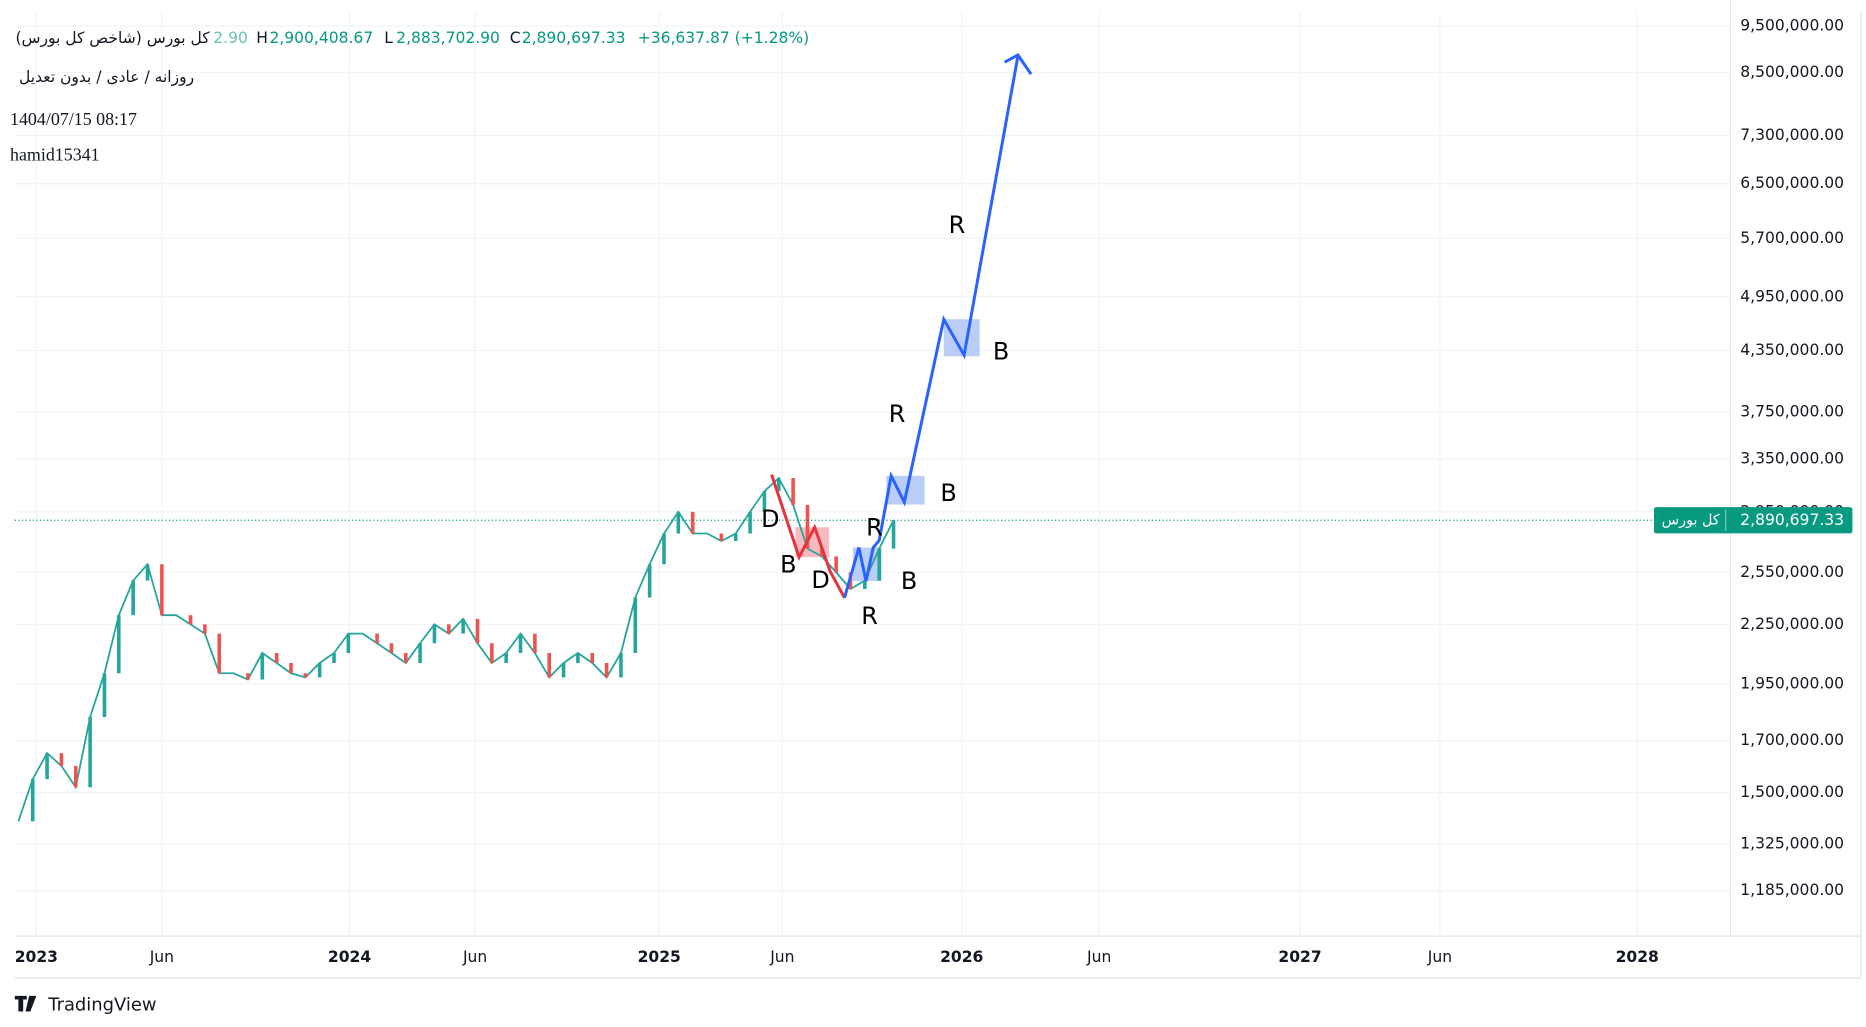 The height and width of the screenshot is (1027, 1866). Describe the element at coordinates (723, 38) in the screenshot. I see `ohlc-change: +36,637.87 (+1.28%)` at that location.